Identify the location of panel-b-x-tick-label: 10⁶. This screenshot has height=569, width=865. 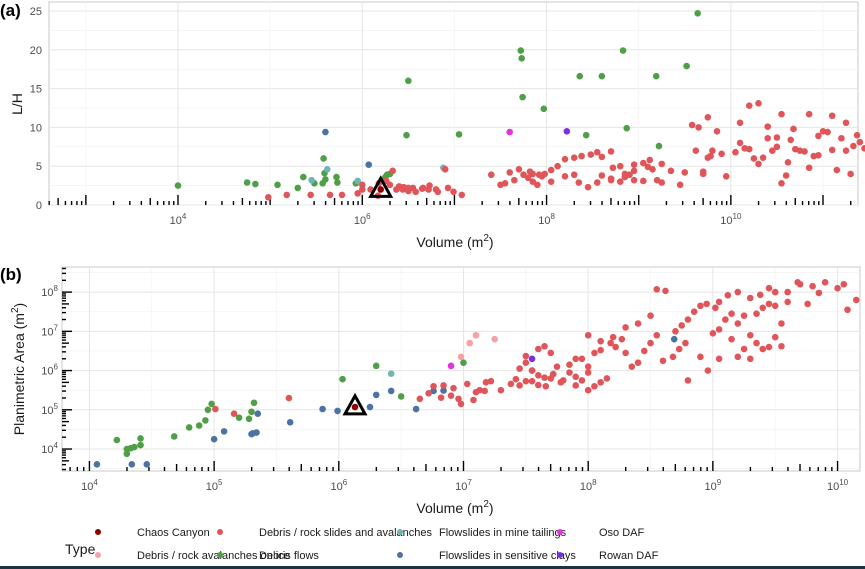
(338, 485).